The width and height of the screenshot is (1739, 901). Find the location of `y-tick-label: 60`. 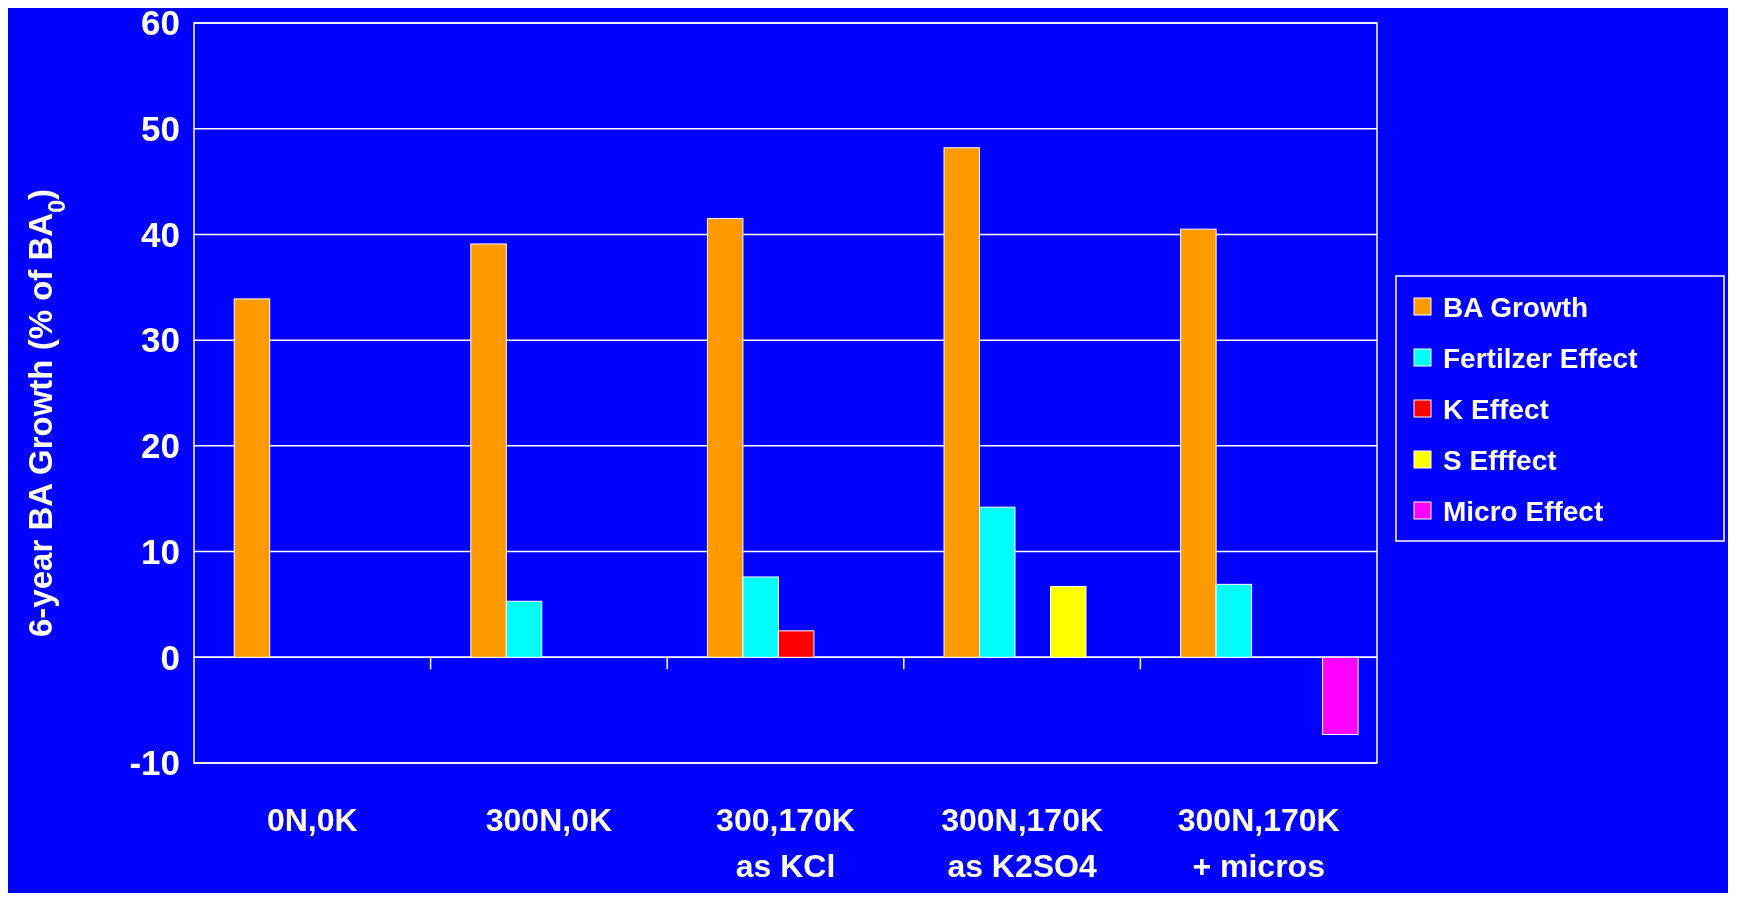

y-tick-label: 60 is located at coordinates (160, 23).